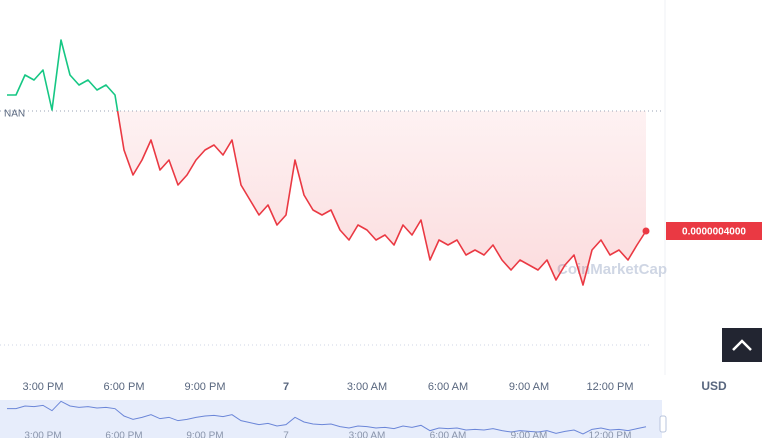 The width and height of the screenshot is (762, 438). What do you see at coordinates (448, 434) in the screenshot?
I see `navigator-tick-label: 6:00 AM` at bounding box center [448, 434].